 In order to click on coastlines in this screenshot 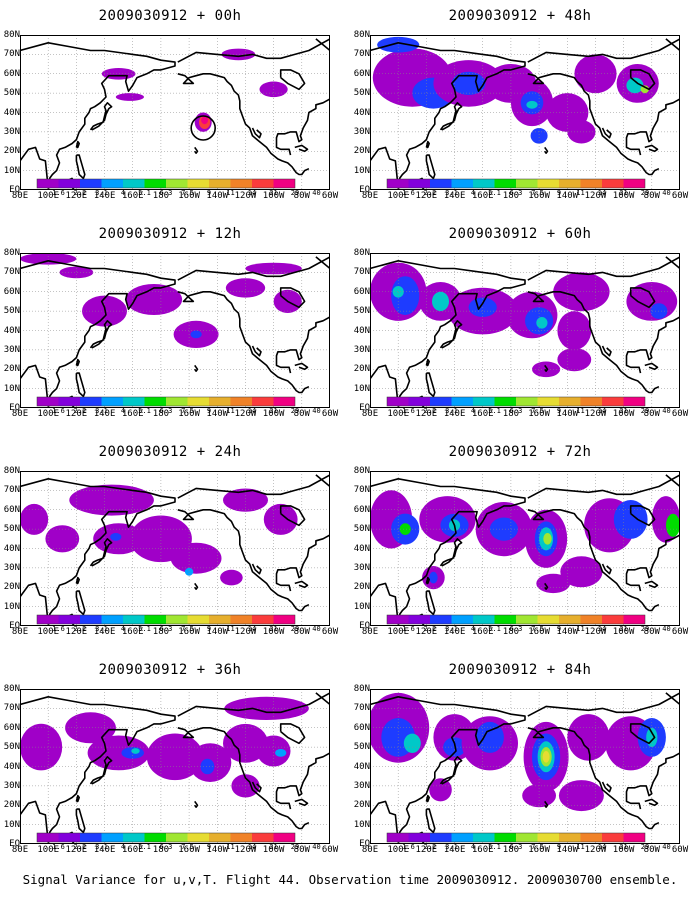, I will do `click(525, 550)`.